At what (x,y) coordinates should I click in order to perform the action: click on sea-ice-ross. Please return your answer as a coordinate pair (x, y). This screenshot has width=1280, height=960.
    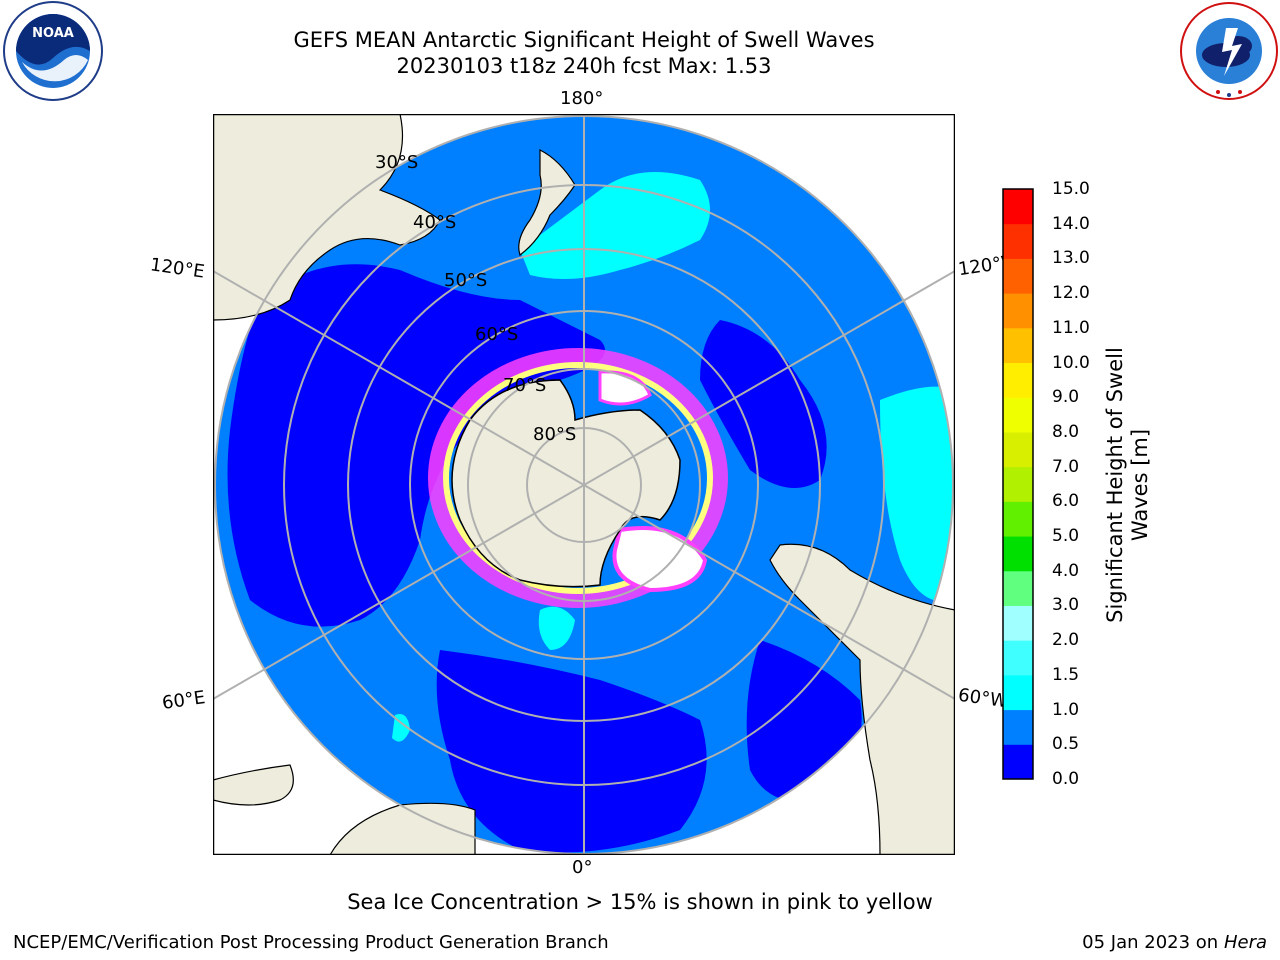
    Looking at the image, I should click on (625, 388).